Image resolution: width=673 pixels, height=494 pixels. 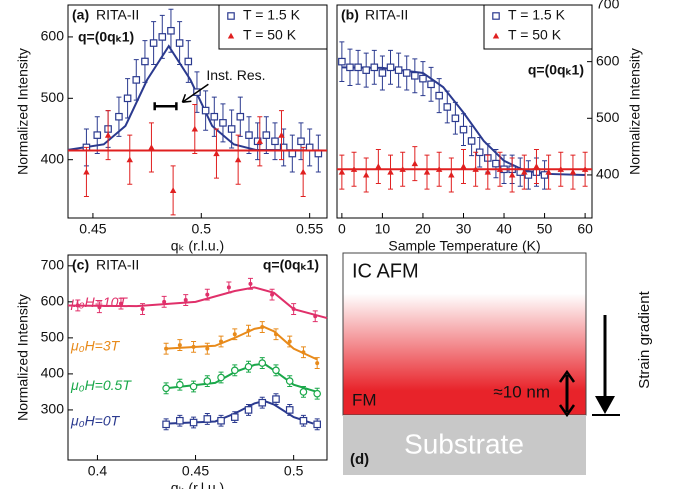 I want to click on x-tick-label: 0.55, so click(x=309, y=229).